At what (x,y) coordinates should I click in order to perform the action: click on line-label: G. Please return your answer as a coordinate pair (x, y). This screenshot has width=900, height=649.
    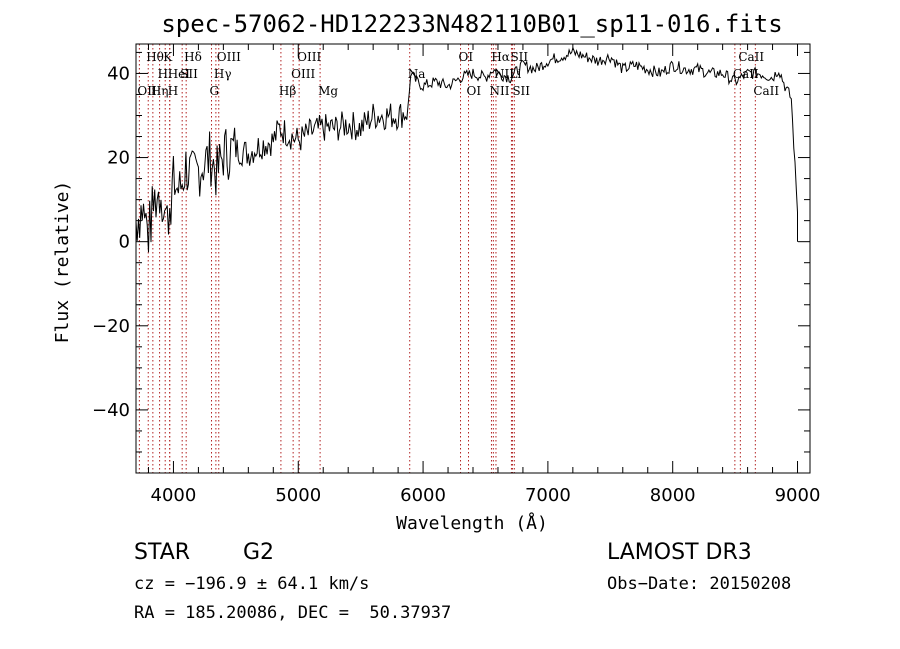
    Looking at the image, I should click on (215, 91).